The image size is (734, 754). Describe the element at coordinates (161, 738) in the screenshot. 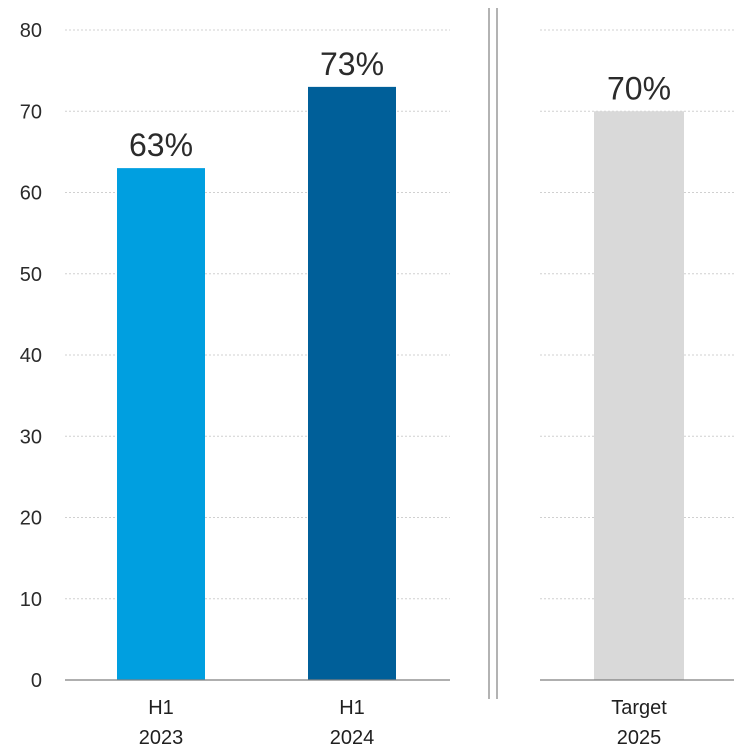

I see `x-category-label: 2023` at that location.